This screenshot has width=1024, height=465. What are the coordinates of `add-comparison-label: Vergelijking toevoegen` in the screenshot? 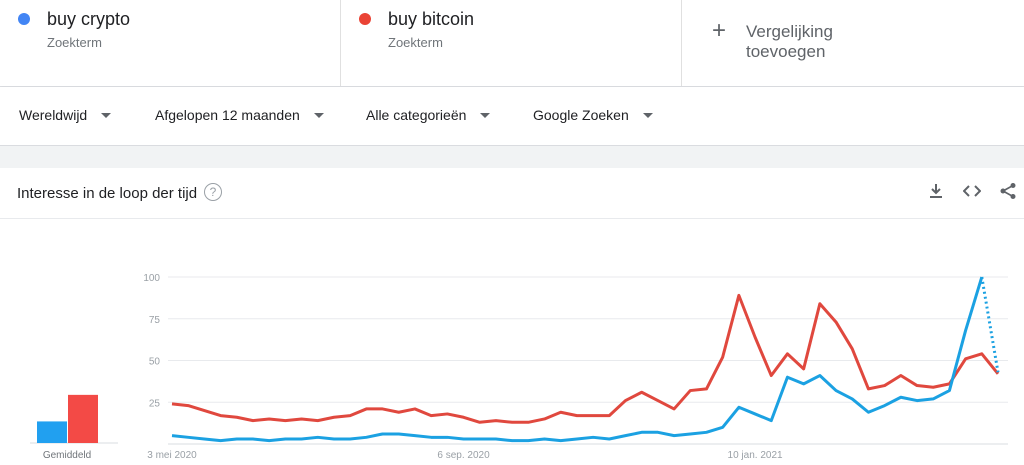 It's located at (789, 41).